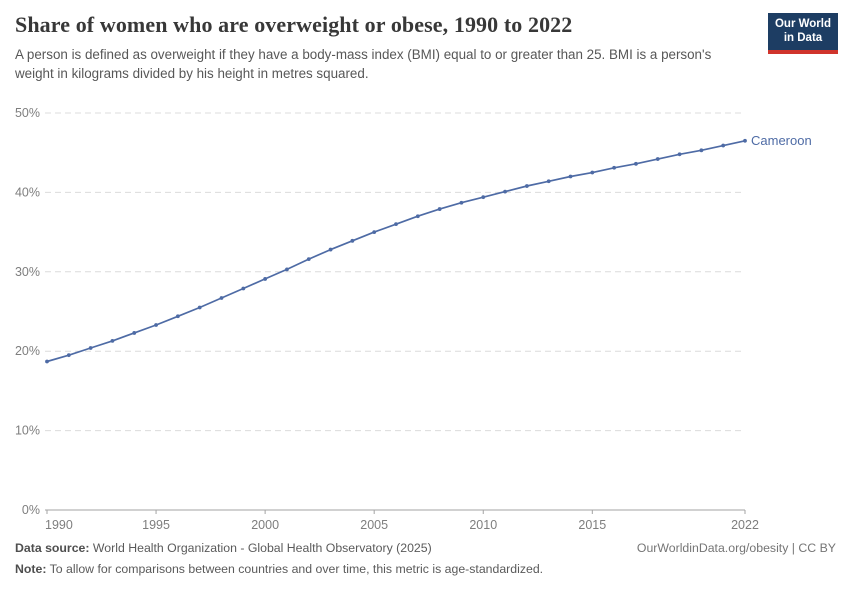 The width and height of the screenshot is (850, 600). What do you see at coordinates (802, 24) in the screenshot?
I see `logo-line1: Our World` at bounding box center [802, 24].